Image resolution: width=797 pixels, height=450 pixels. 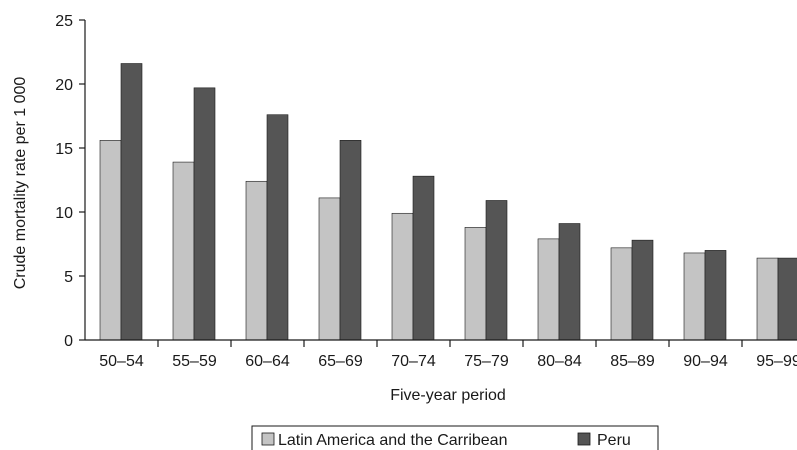 I want to click on x-tick-label: 90–94, so click(x=705, y=361).